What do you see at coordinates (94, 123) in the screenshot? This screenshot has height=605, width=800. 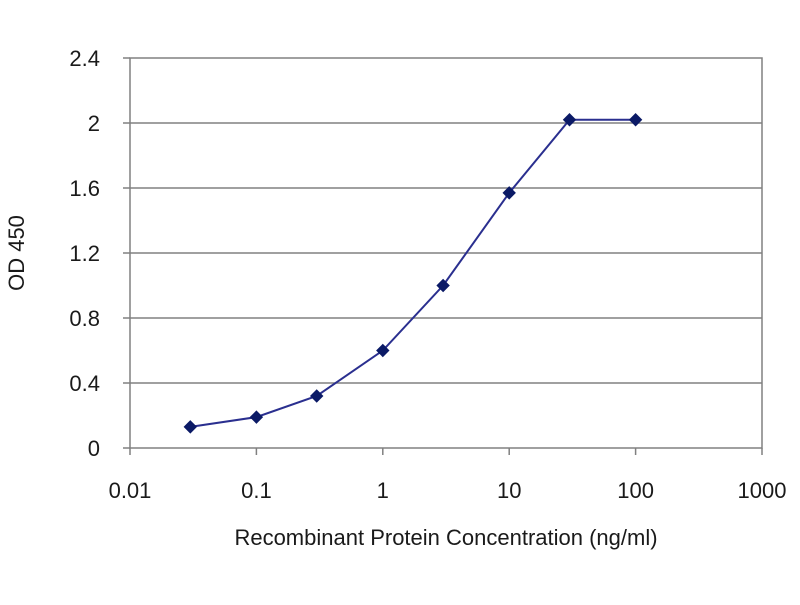 I see `y-tick-label: 2` at bounding box center [94, 123].